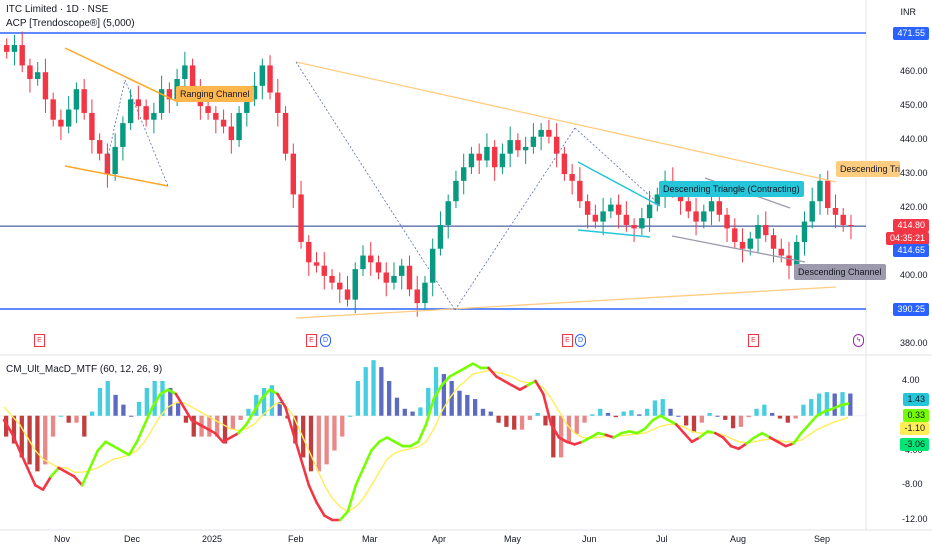 Image resolution: width=932 pixels, height=550 pixels. I want to click on pattern-label-ranging-channel: Ranging Channel, so click(215, 94).